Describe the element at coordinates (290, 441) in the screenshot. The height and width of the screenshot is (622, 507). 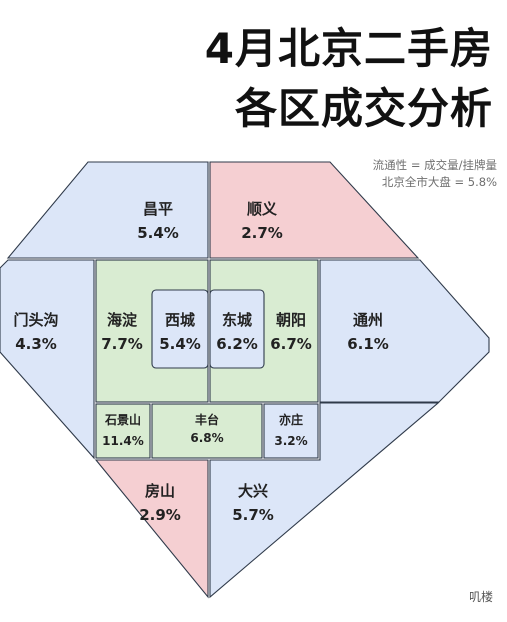
I see `district-rate-yizhuang: 3.2%` at that location.